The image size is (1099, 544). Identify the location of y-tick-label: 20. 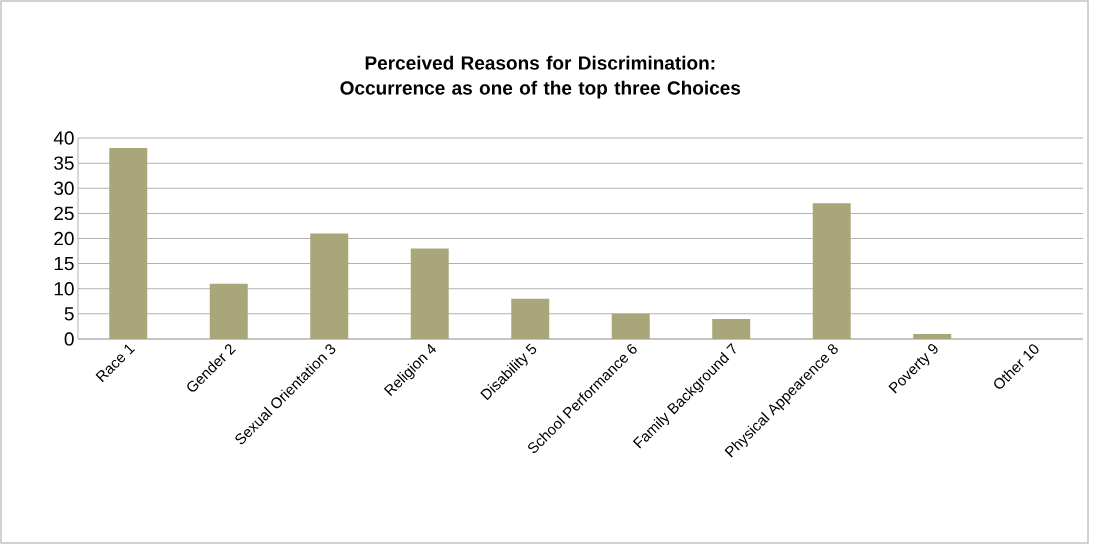
(64, 238).